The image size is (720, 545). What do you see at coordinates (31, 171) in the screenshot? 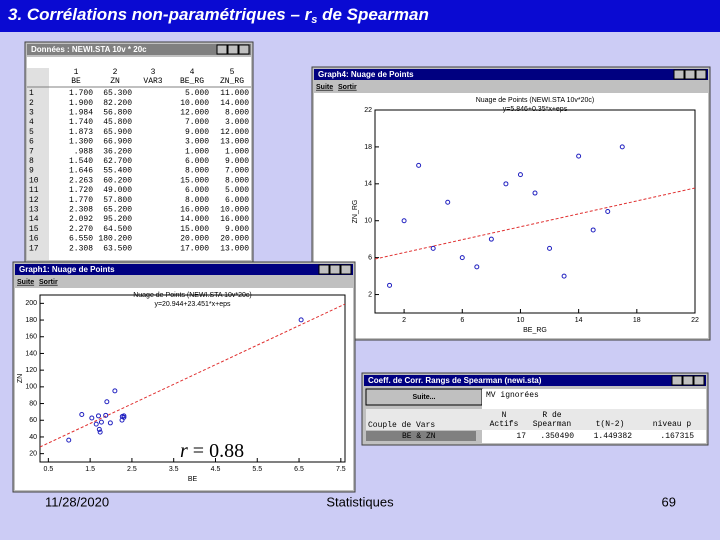
I see `row-number: 9` at bounding box center [31, 171].